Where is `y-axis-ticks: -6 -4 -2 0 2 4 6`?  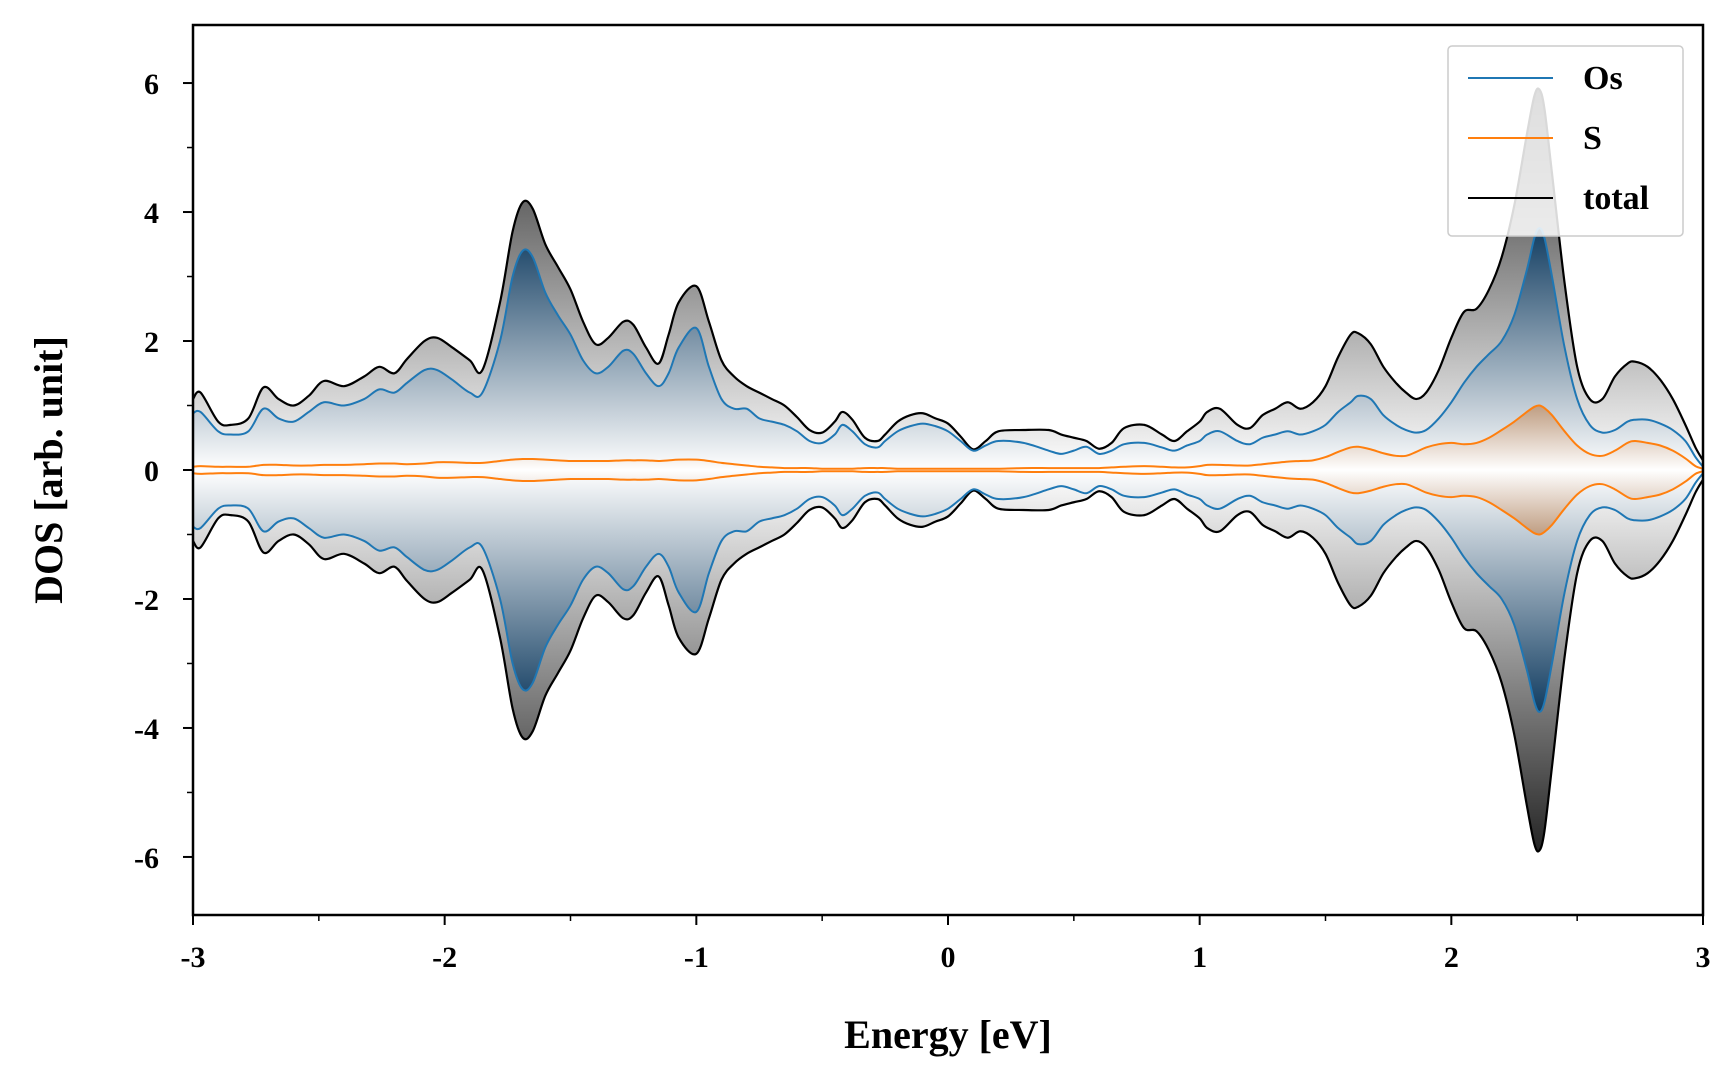 y-axis-ticks: -6 -4 -2 0 2 4 6 is located at coordinates (163, 471).